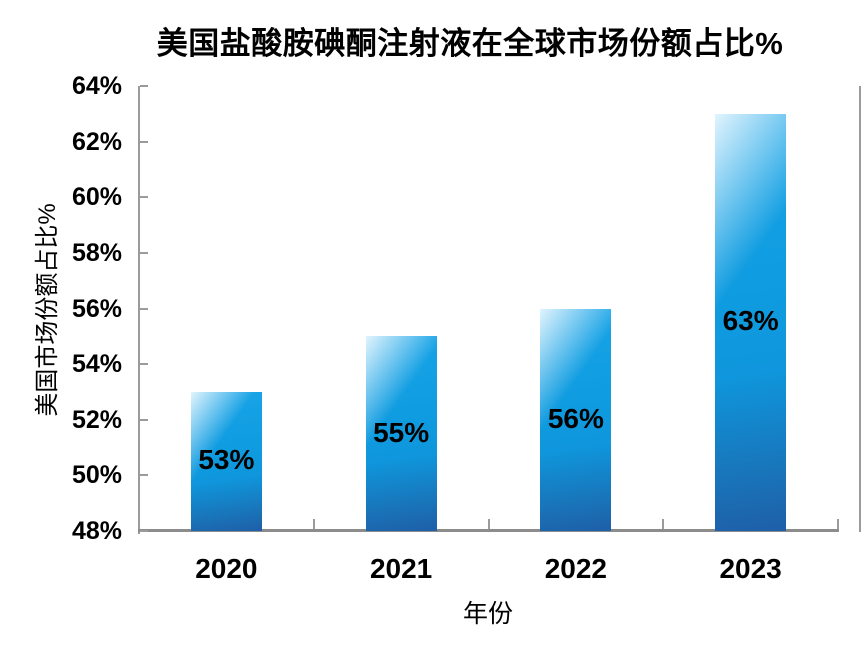  I want to click on bar-2022: 56%, so click(576, 419).